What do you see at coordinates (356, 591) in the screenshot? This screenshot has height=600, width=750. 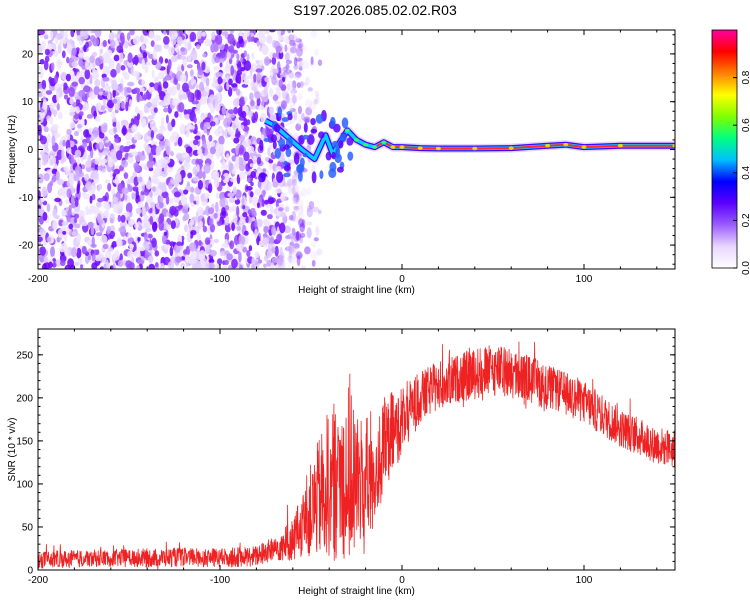 I see `x-axis-label: Height of straight line (km)` at bounding box center [356, 591].